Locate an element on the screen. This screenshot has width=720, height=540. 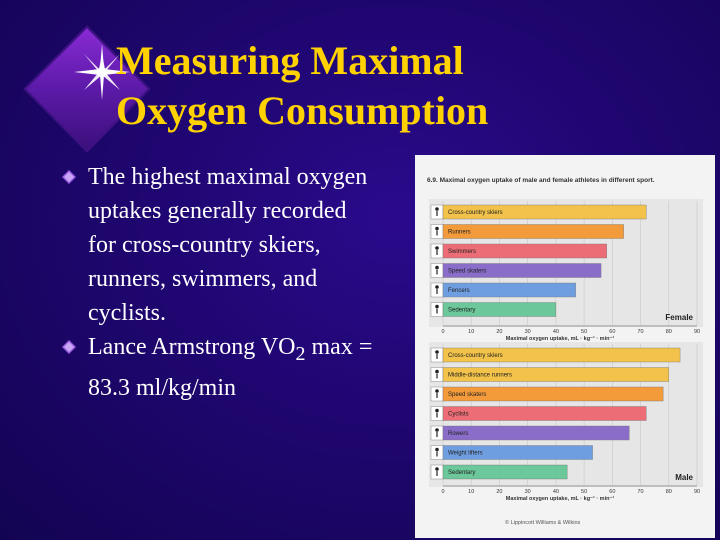
title-line-2: Oxygen Consumption is located at coordinates (302, 110).